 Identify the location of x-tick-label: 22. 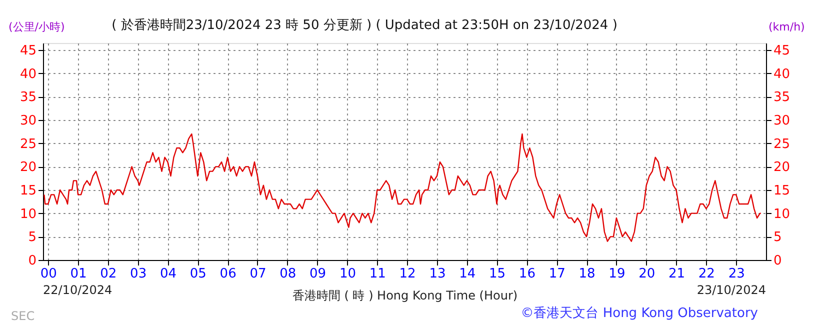
(706, 274).